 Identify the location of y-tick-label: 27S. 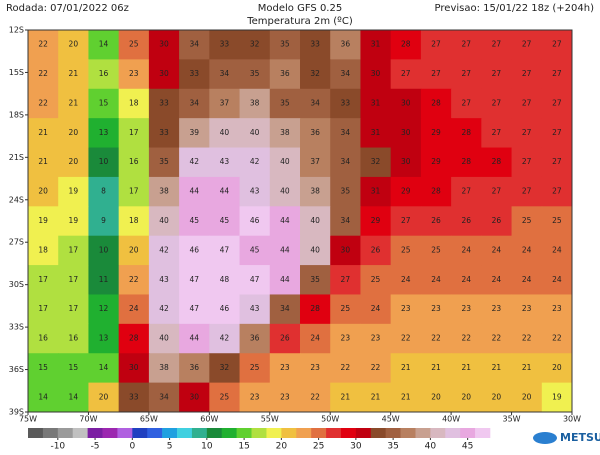
(16, 242).